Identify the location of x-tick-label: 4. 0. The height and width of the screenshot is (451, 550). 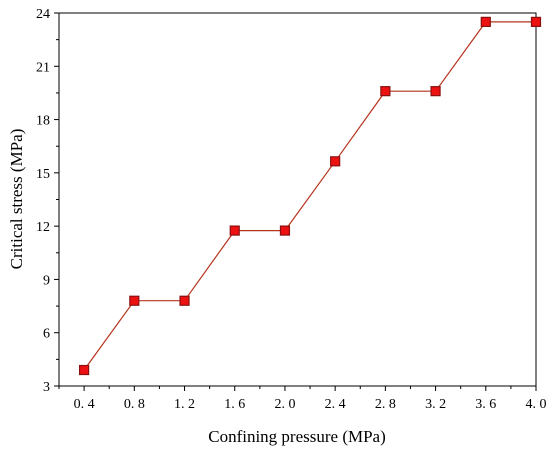
(536, 404).